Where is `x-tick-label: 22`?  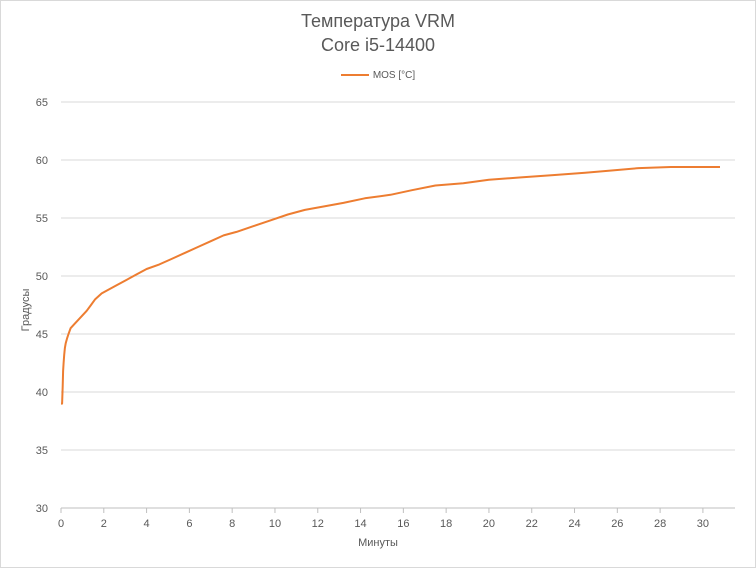 x-tick-label: 22 is located at coordinates (532, 524).